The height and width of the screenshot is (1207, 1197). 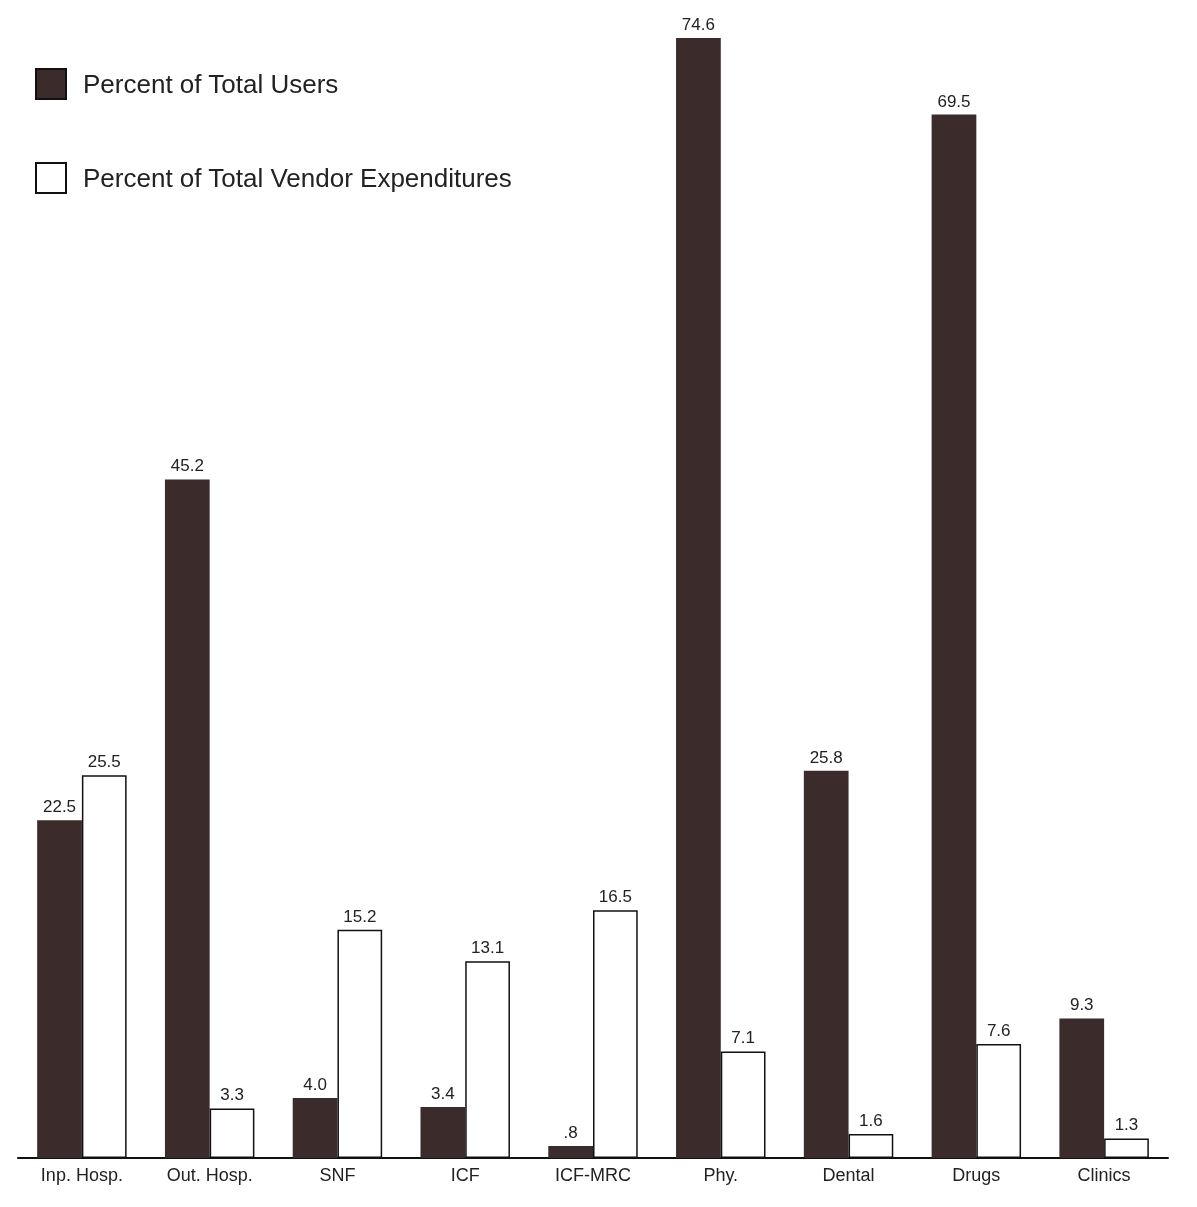 I want to click on x-tick-label: ICF-MRC, so click(x=593, y=1175).